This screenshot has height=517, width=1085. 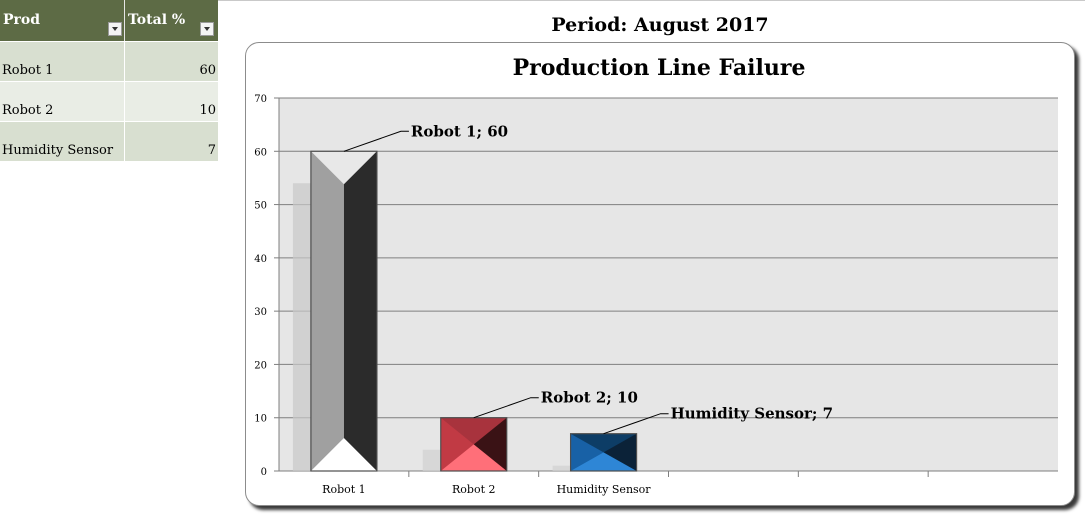 I want to click on data-label: Humidity Sensor; 7, so click(x=752, y=414).